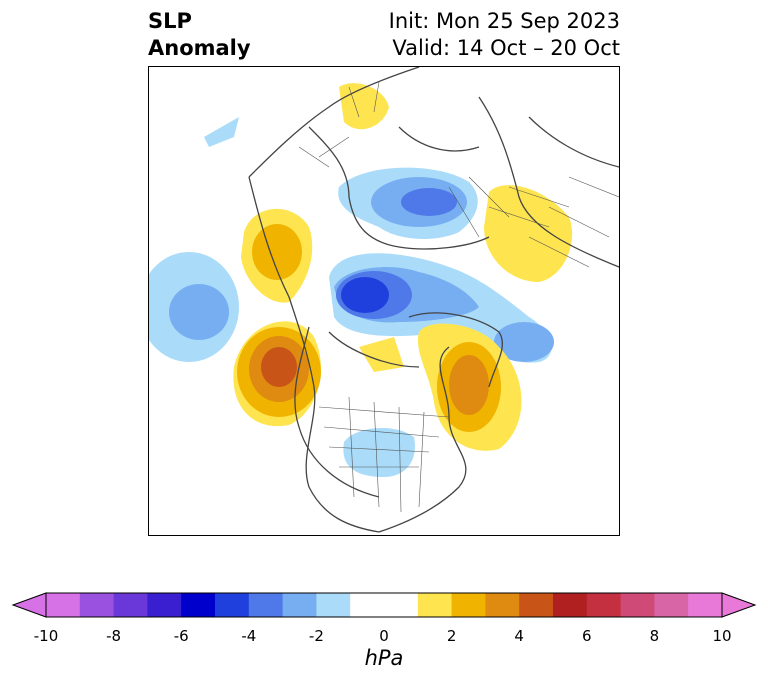 The image size is (768, 686). Describe the element at coordinates (451, 636) in the screenshot. I see `colorbar-tick-label: 2` at that location.